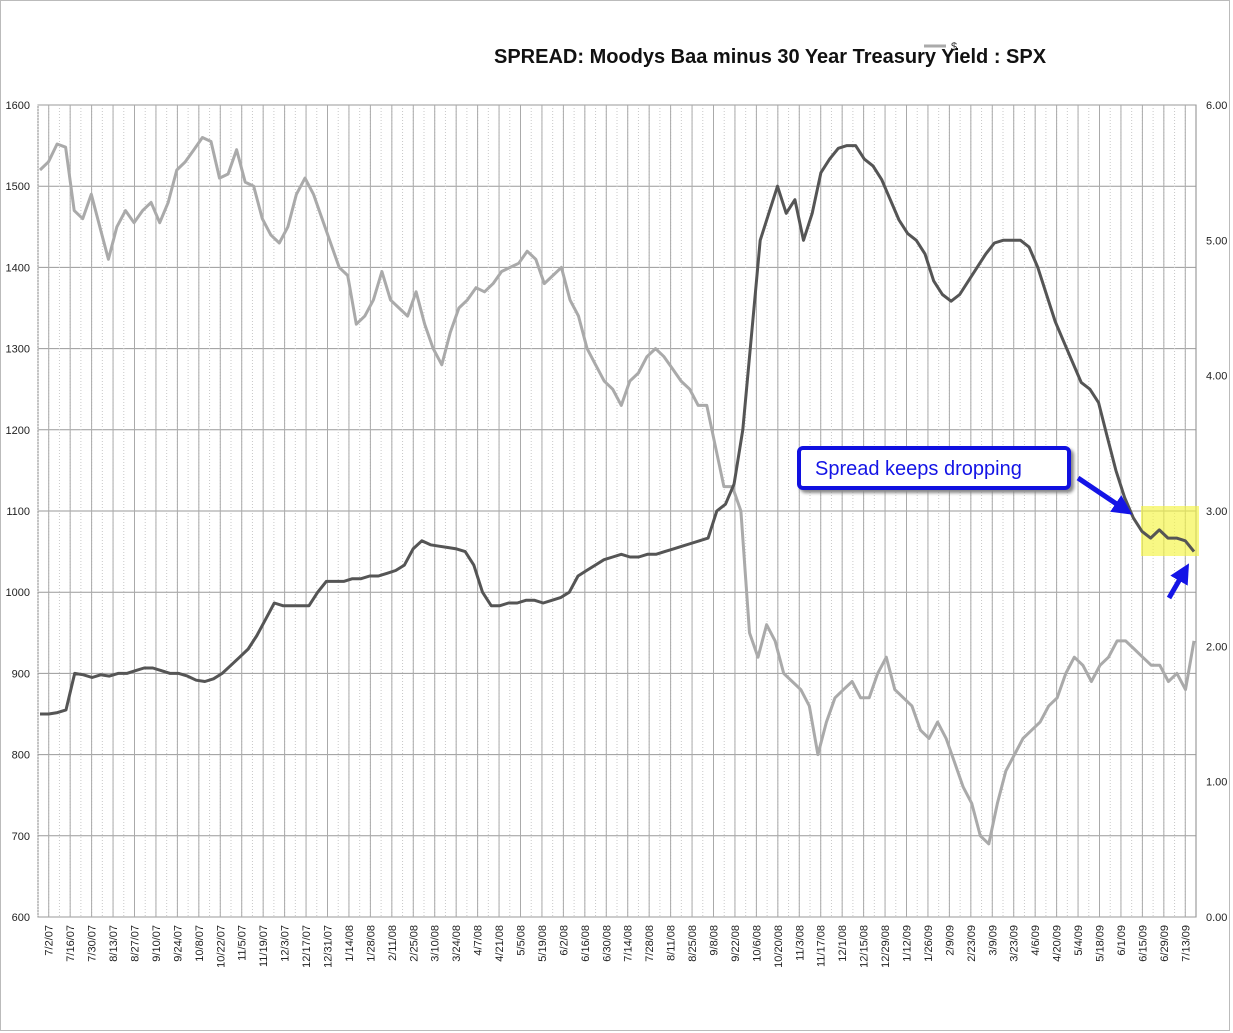 This screenshot has height=1033, width=1233. I want to click on x-tick-label: 12/17/07, so click(307, 946).